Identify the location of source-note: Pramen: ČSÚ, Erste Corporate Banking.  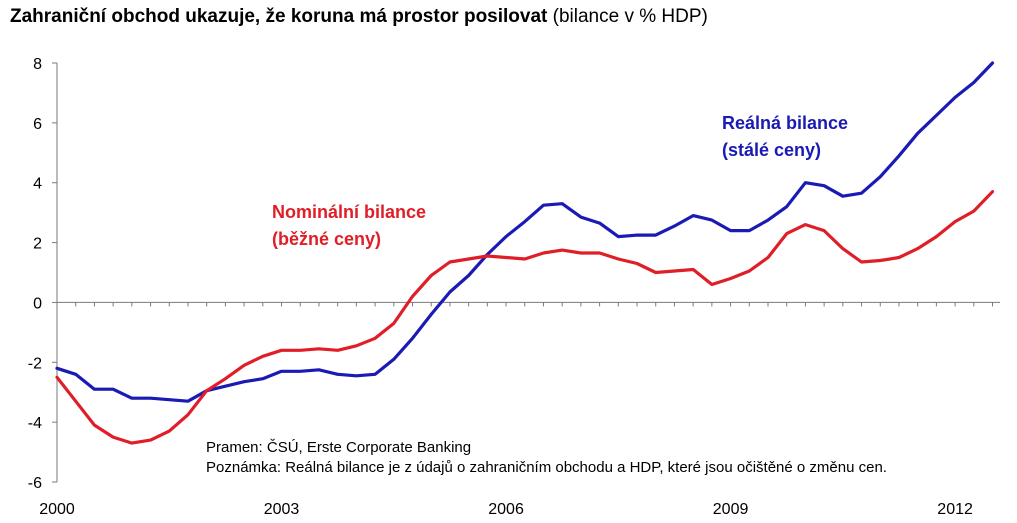
(338, 447).